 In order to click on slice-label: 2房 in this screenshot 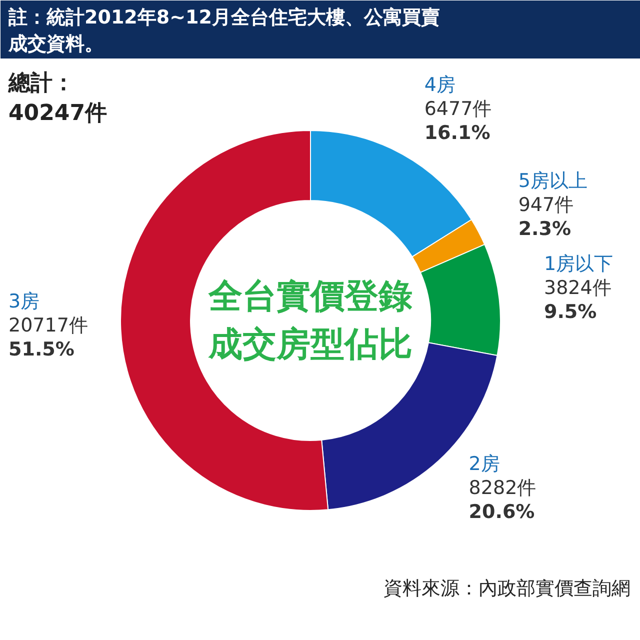, I will do `click(484, 464)`.